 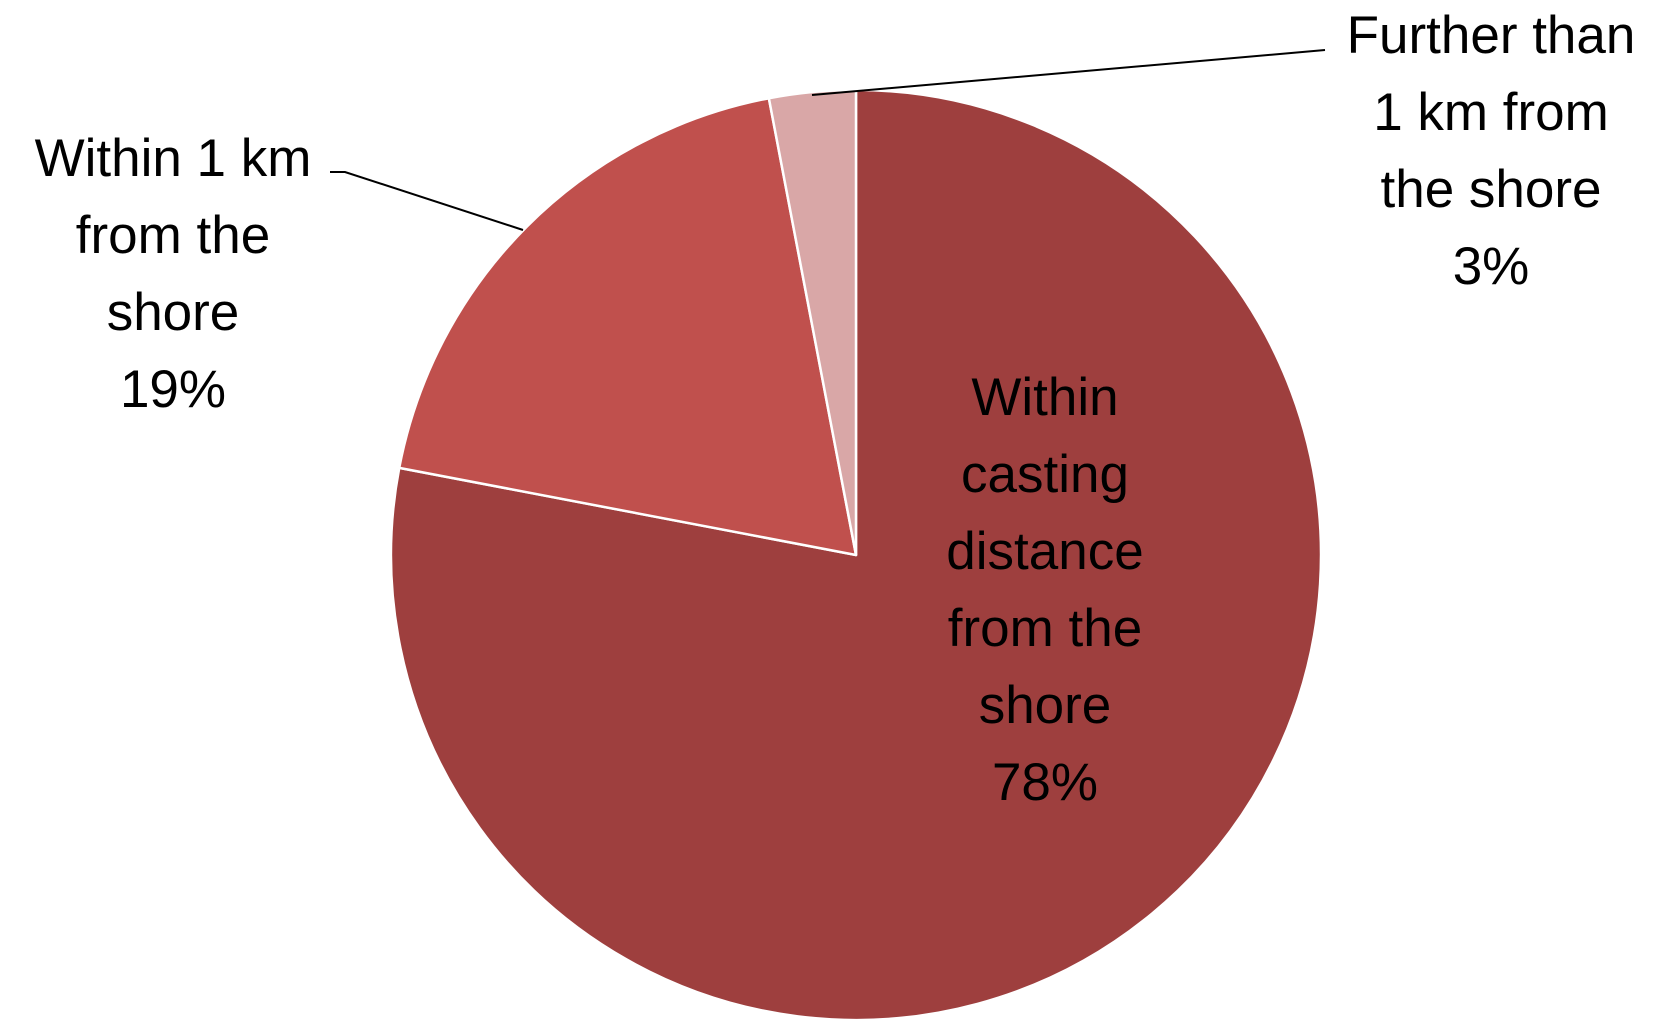 What do you see at coordinates (1491, 189) in the screenshot?
I see `slice-label-line: the shore` at bounding box center [1491, 189].